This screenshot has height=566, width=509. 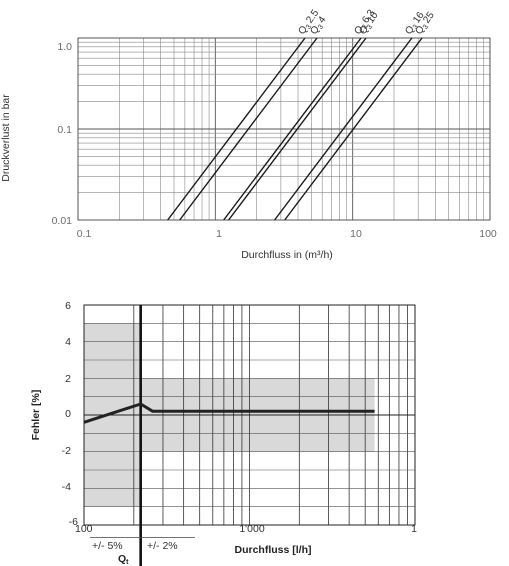 I want to click on bottom-x-tick-0: 100, so click(x=84, y=529).